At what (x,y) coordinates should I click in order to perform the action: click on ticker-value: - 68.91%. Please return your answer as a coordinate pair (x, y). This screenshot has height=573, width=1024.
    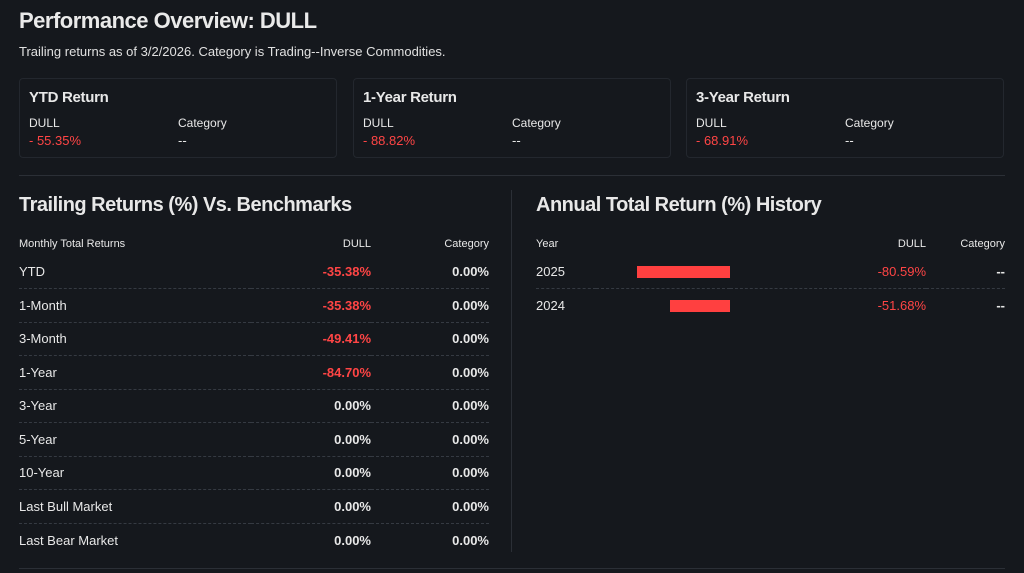
    Looking at the image, I should click on (722, 140).